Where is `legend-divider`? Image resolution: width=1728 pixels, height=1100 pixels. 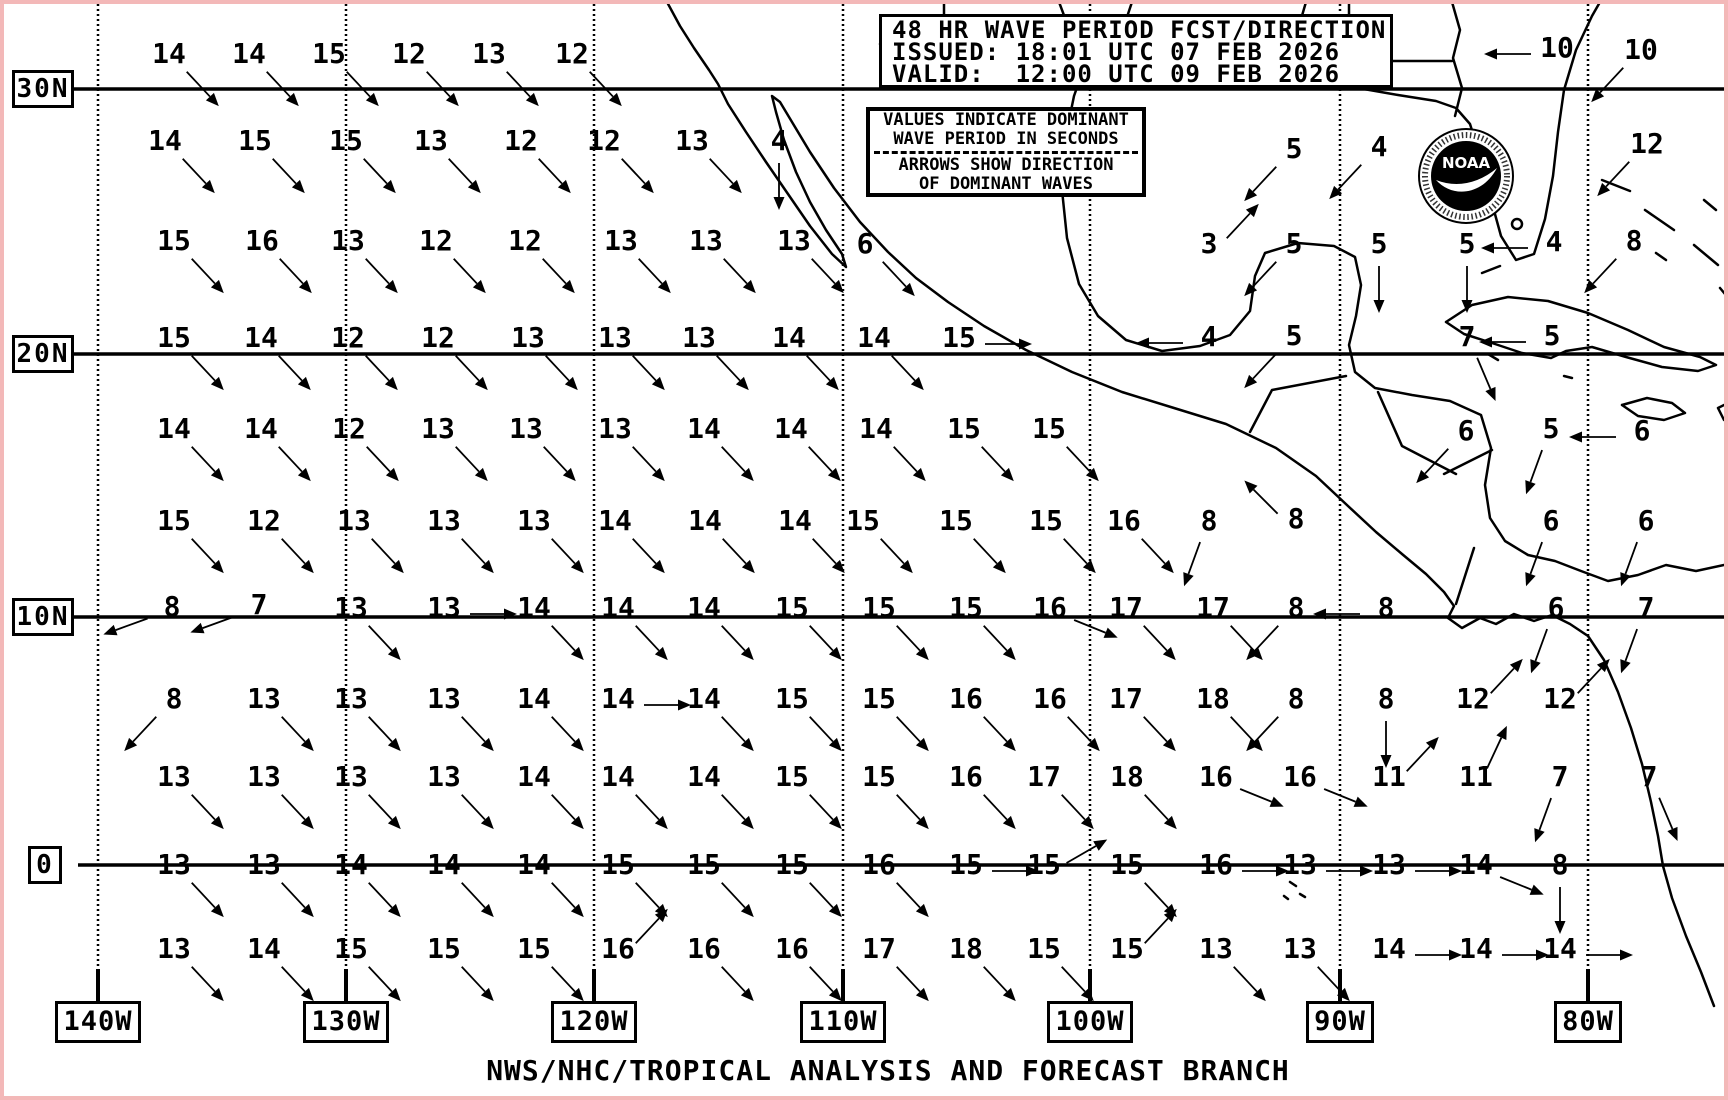
legend-divider is located at coordinates (1006, 152).